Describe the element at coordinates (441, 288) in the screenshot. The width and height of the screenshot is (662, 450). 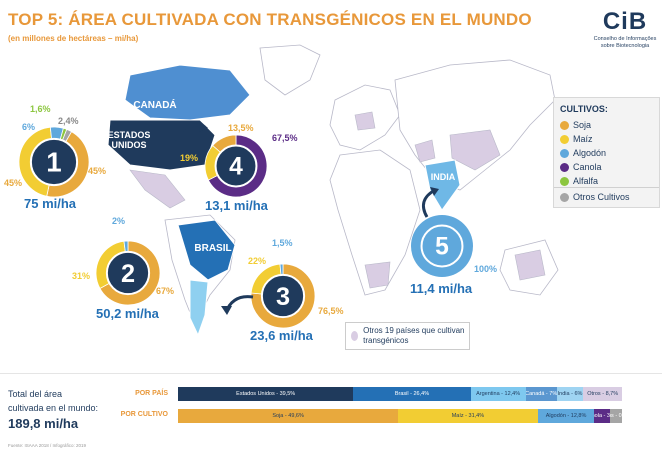
I see `total-india: 11,4 mi/ha` at that location.